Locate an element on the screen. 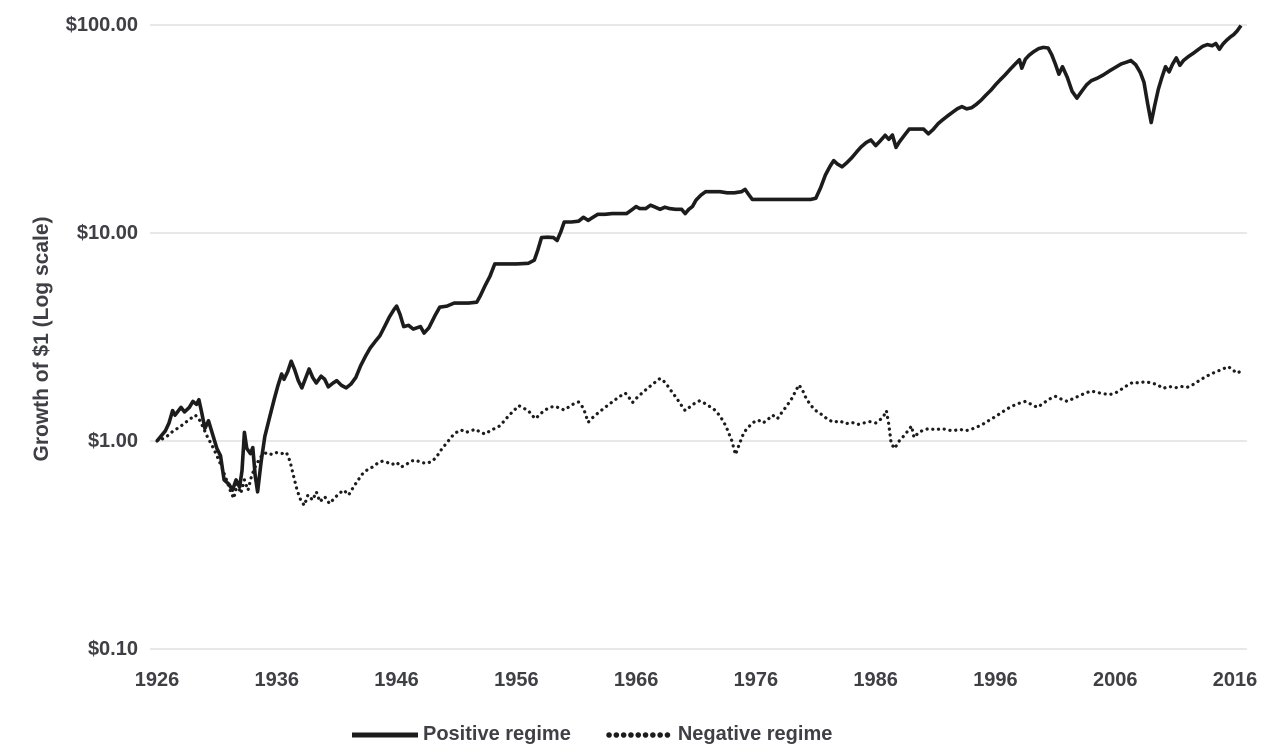 The height and width of the screenshot is (756, 1269). x-tick-label: 1966 is located at coordinates (636, 680).